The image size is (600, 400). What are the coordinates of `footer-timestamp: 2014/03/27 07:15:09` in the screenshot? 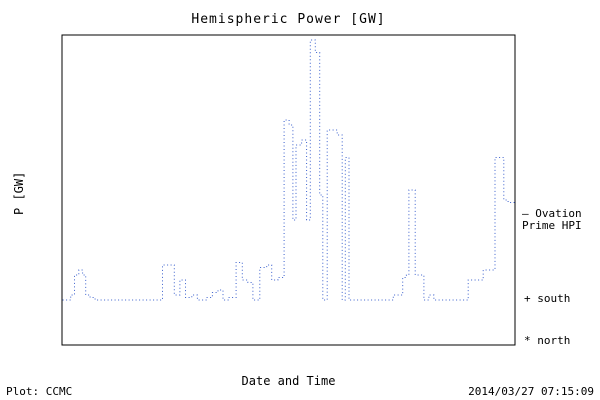 It's located at (531, 391).